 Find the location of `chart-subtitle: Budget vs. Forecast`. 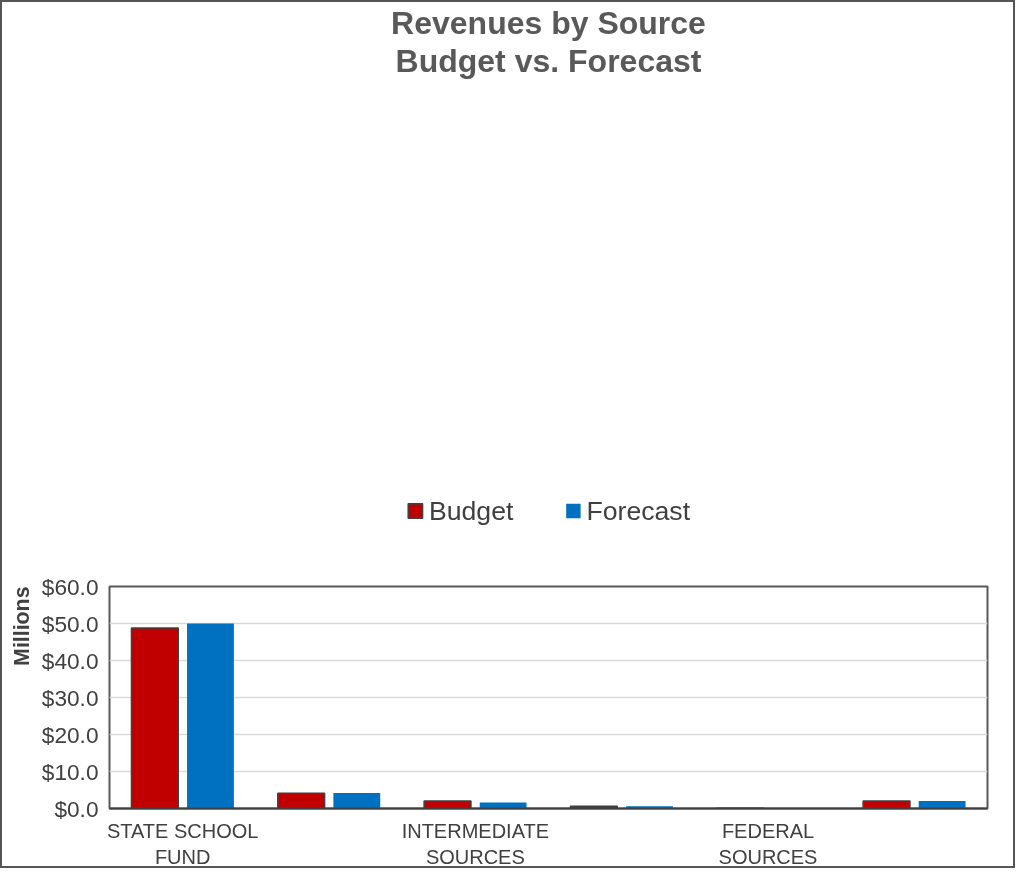

chart-subtitle: Budget vs. Forecast is located at coordinates (548, 60).